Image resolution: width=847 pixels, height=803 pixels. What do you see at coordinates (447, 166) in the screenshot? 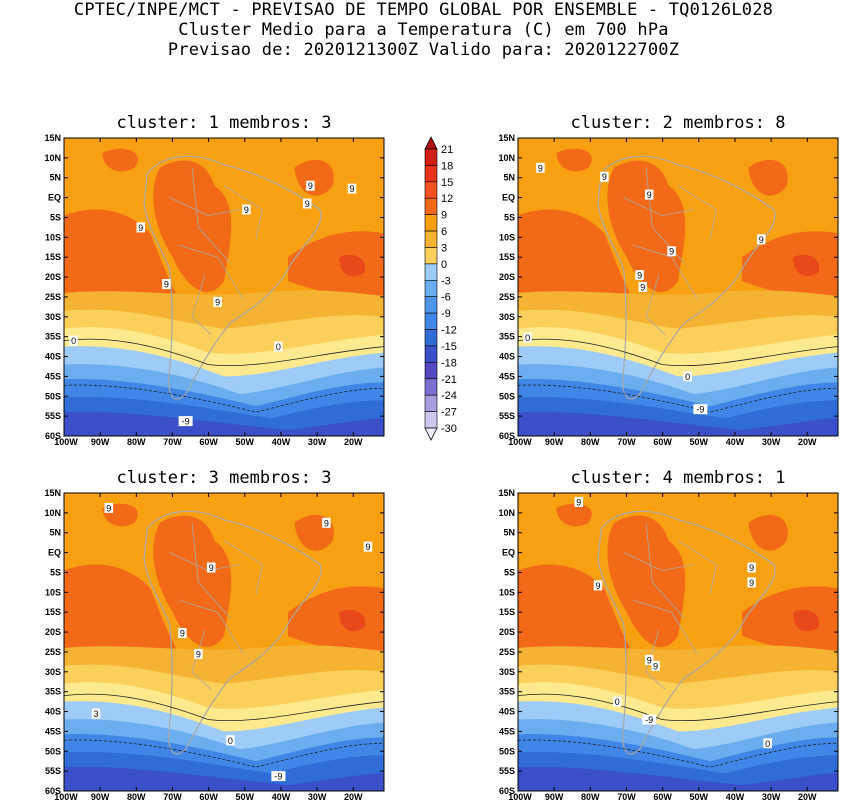
I see `colorbar-label: 18` at bounding box center [447, 166].